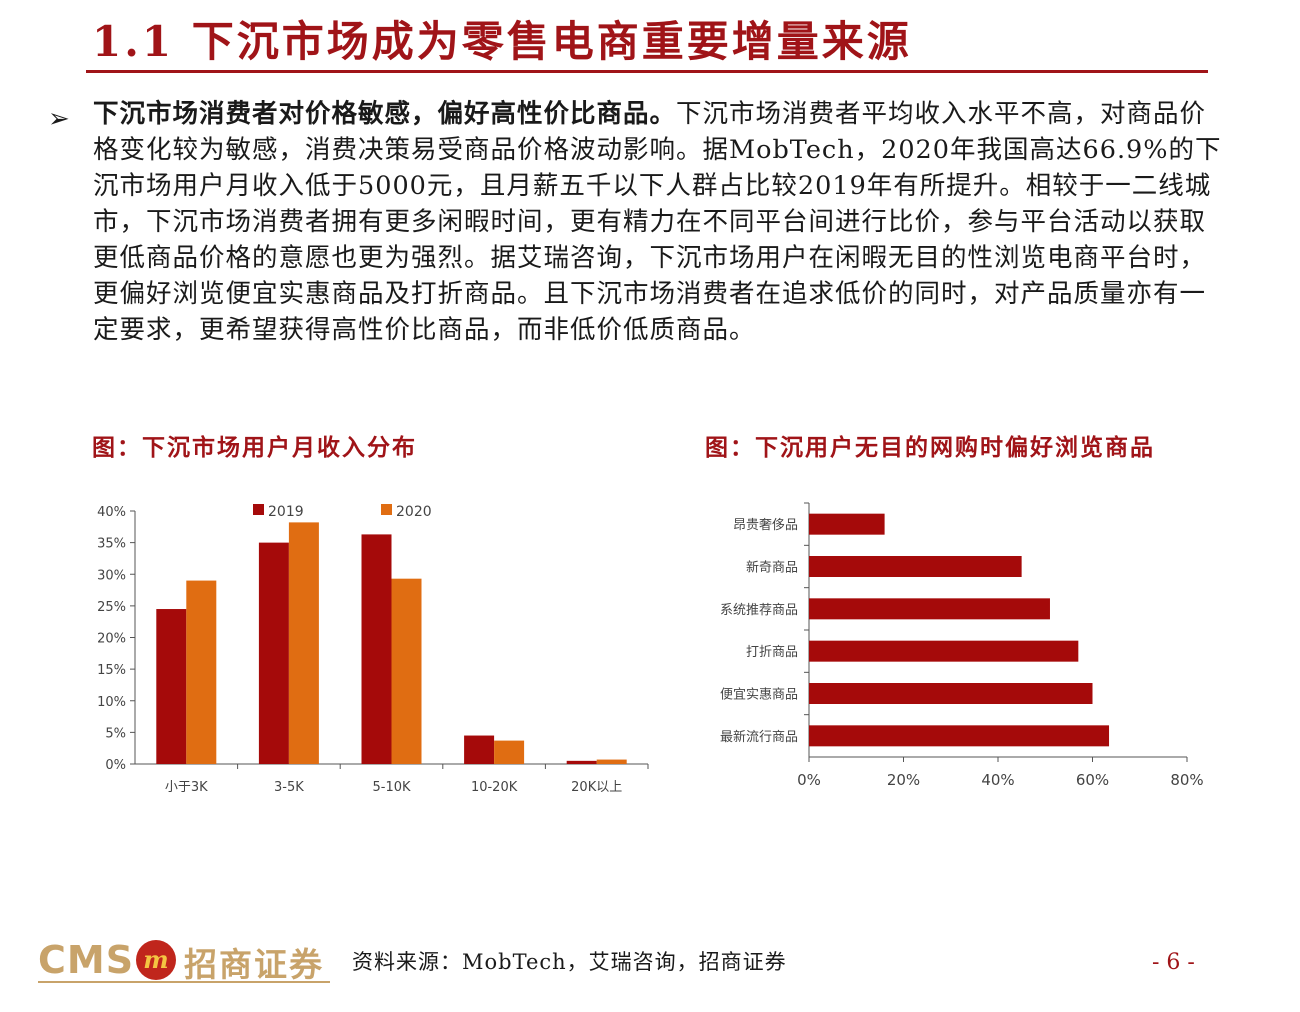 Image resolution: width=1300 pixels, height=1012 pixels. I want to click on y-tick-label: 35%, so click(111, 544).